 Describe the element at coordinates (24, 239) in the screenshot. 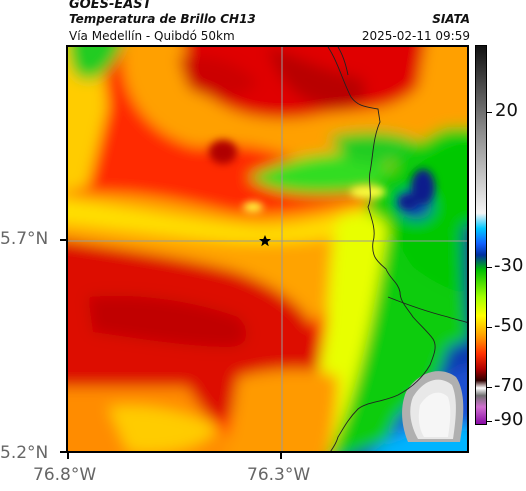

I see `y-axis-label-5.7N: 5.7°N` at that location.